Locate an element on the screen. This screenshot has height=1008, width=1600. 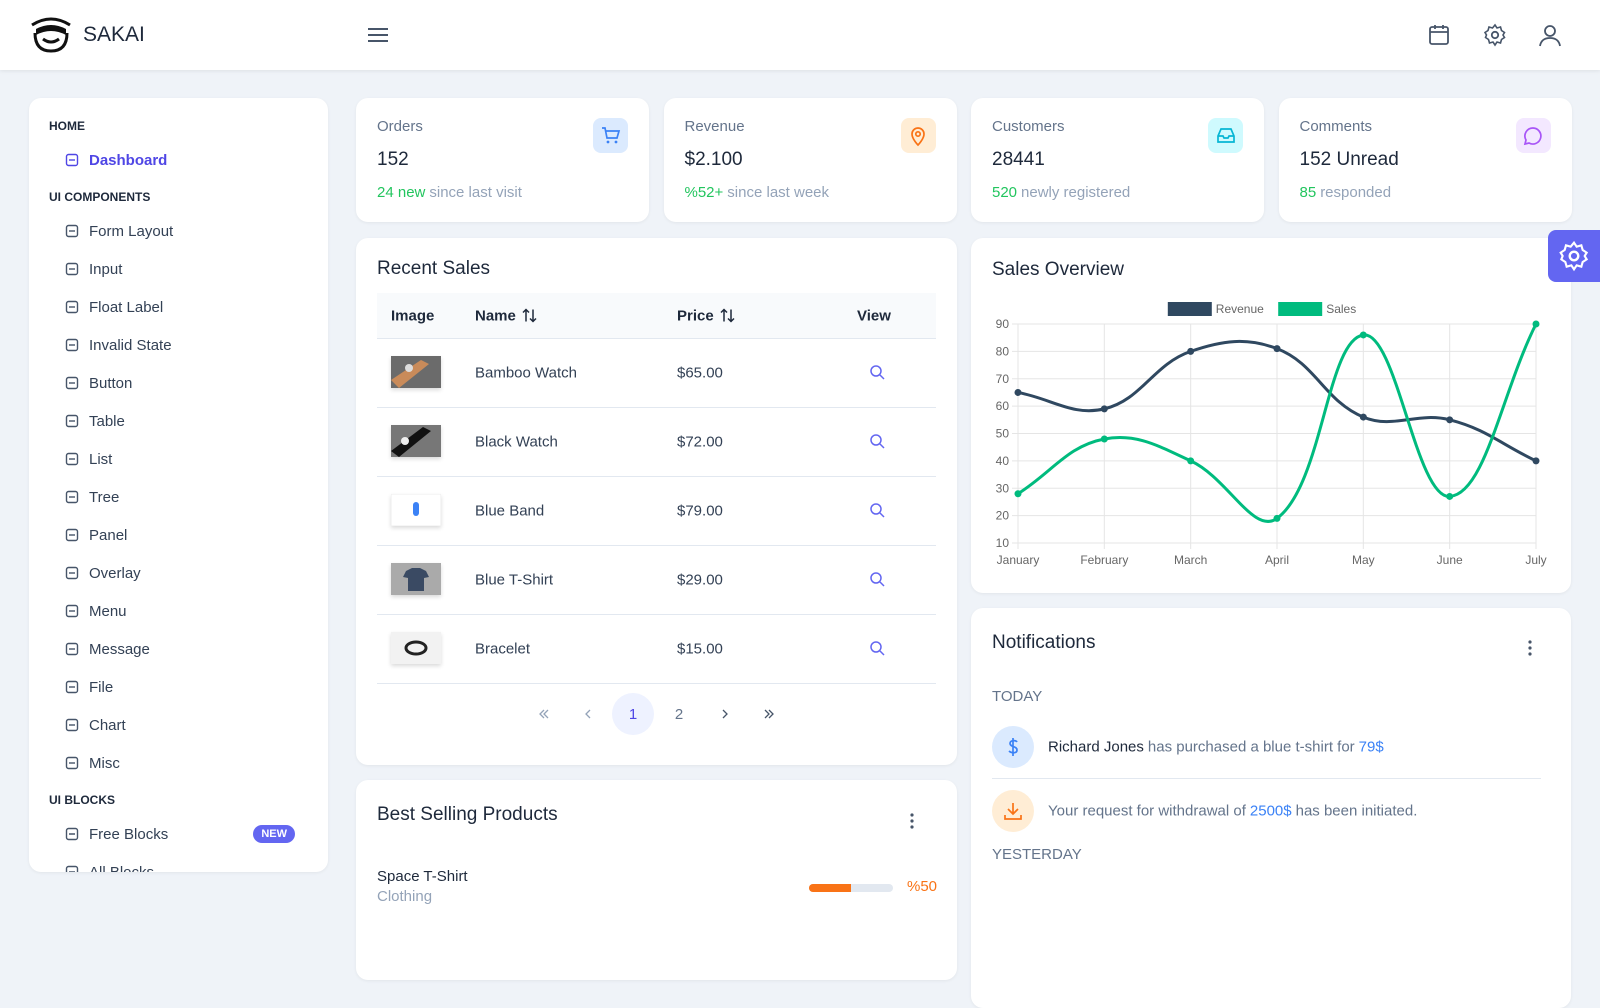
page-button: 1 is located at coordinates (633, 714).